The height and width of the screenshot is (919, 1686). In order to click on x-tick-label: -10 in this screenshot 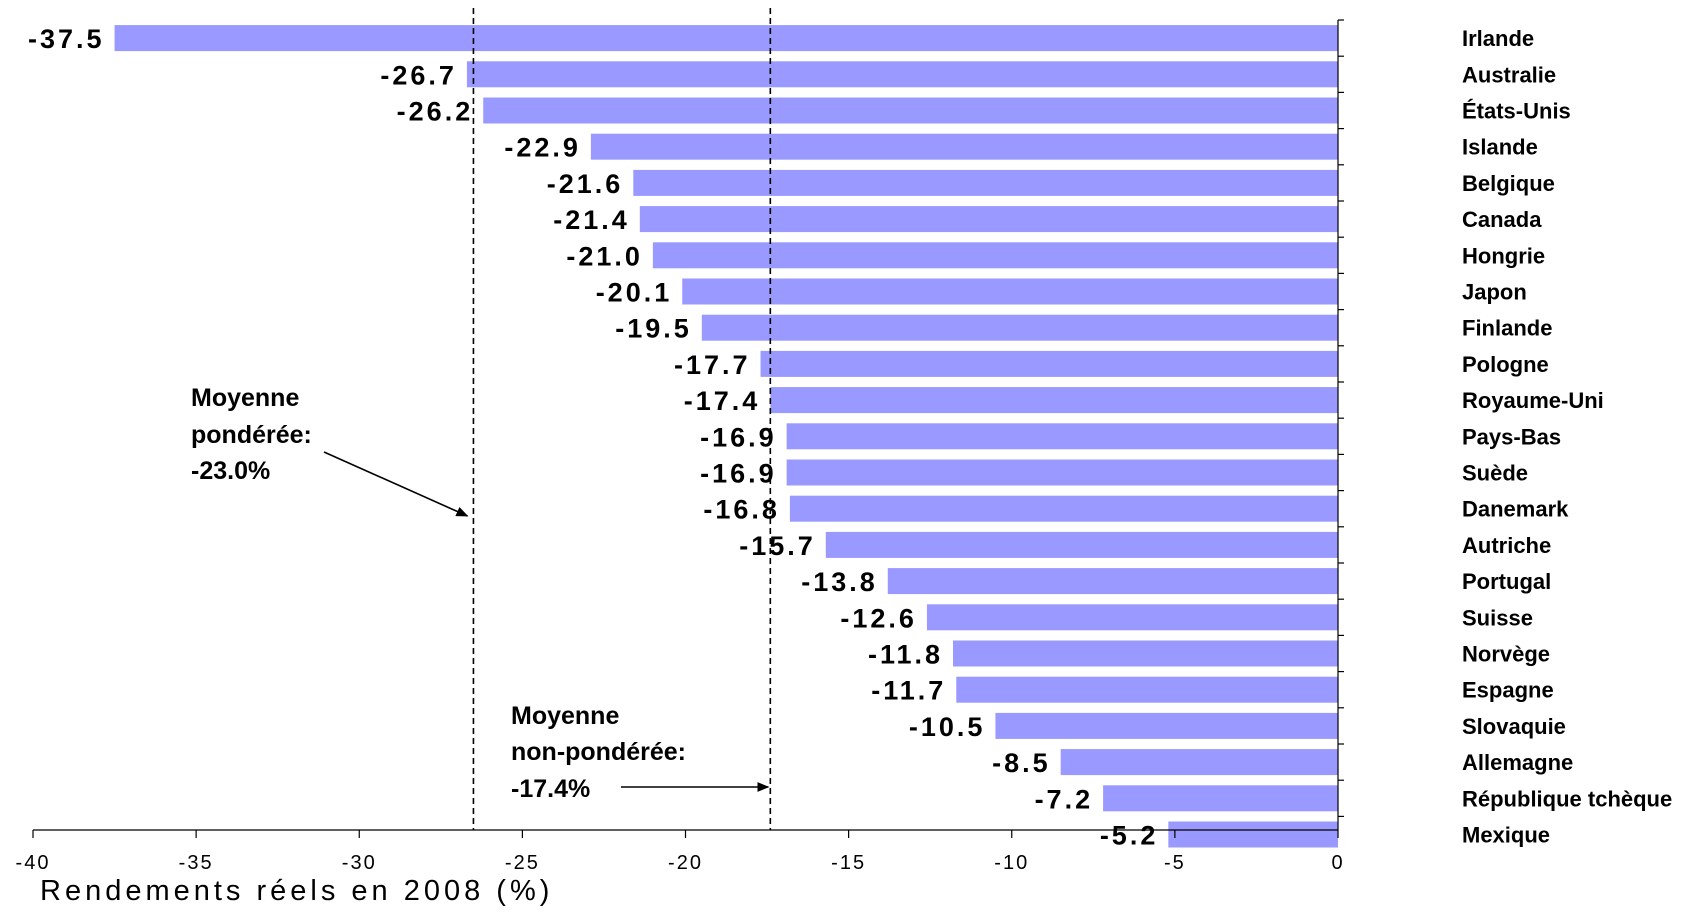, I will do `click(1011, 863)`.